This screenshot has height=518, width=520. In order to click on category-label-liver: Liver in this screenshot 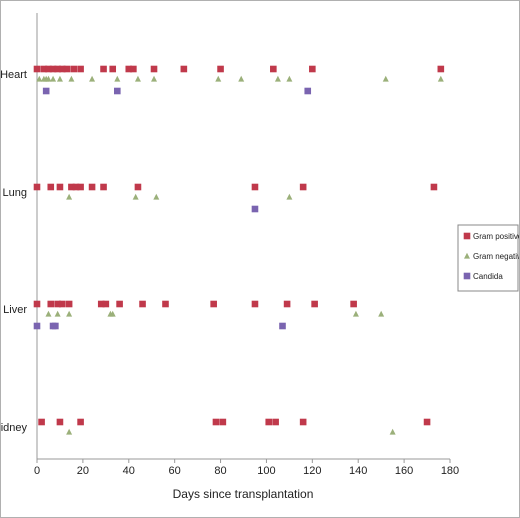, I will do `click(15, 310)`.